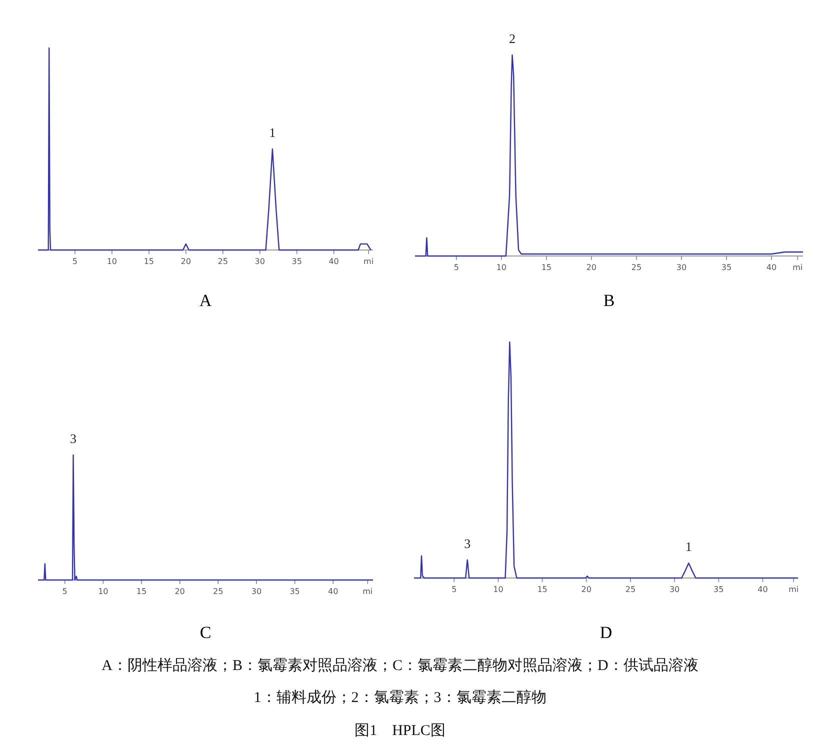 The height and width of the screenshot is (755, 833). What do you see at coordinates (205, 300) in the screenshot?
I see `x-axis-title: A` at bounding box center [205, 300].